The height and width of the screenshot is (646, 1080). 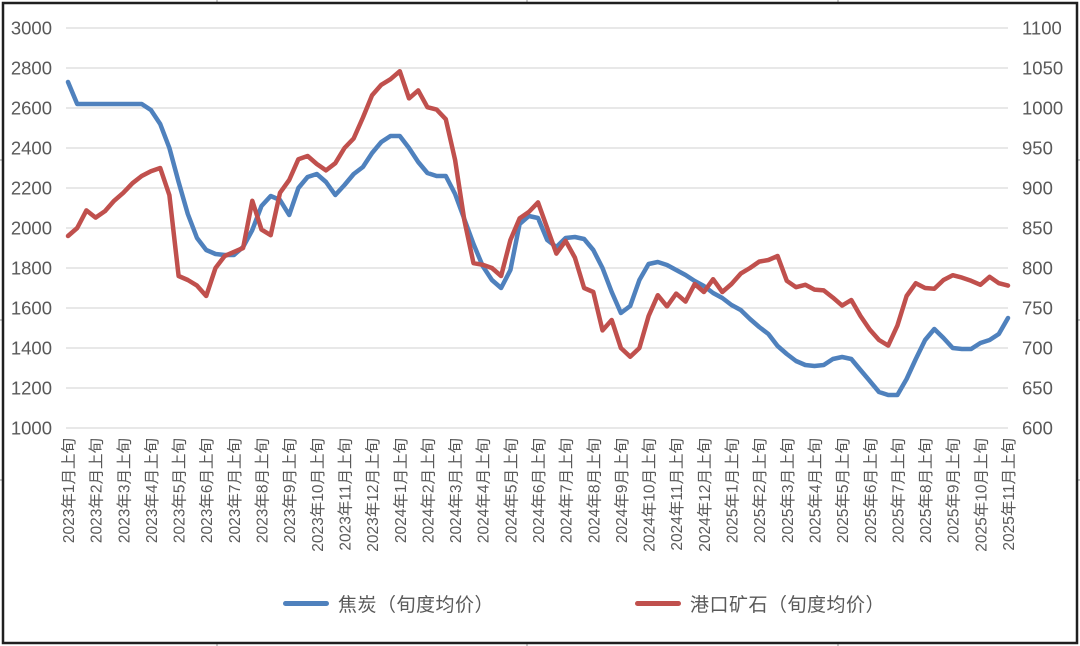 I want to click on y-axis-left-label: 1800, so click(x=31, y=268).